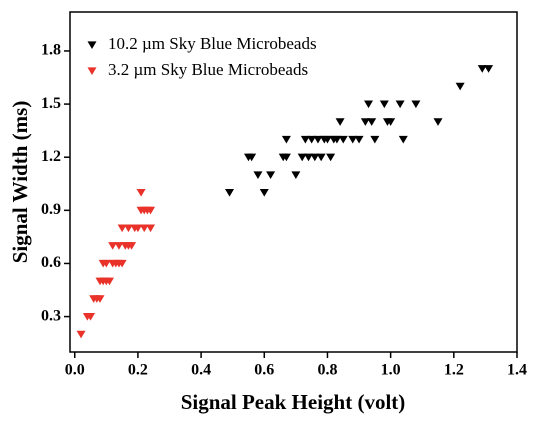 The width and height of the screenshot is (541, 422). I want to click on legend-label: 10.2 µm Sky Blue Microbeads, so click(212, 43).